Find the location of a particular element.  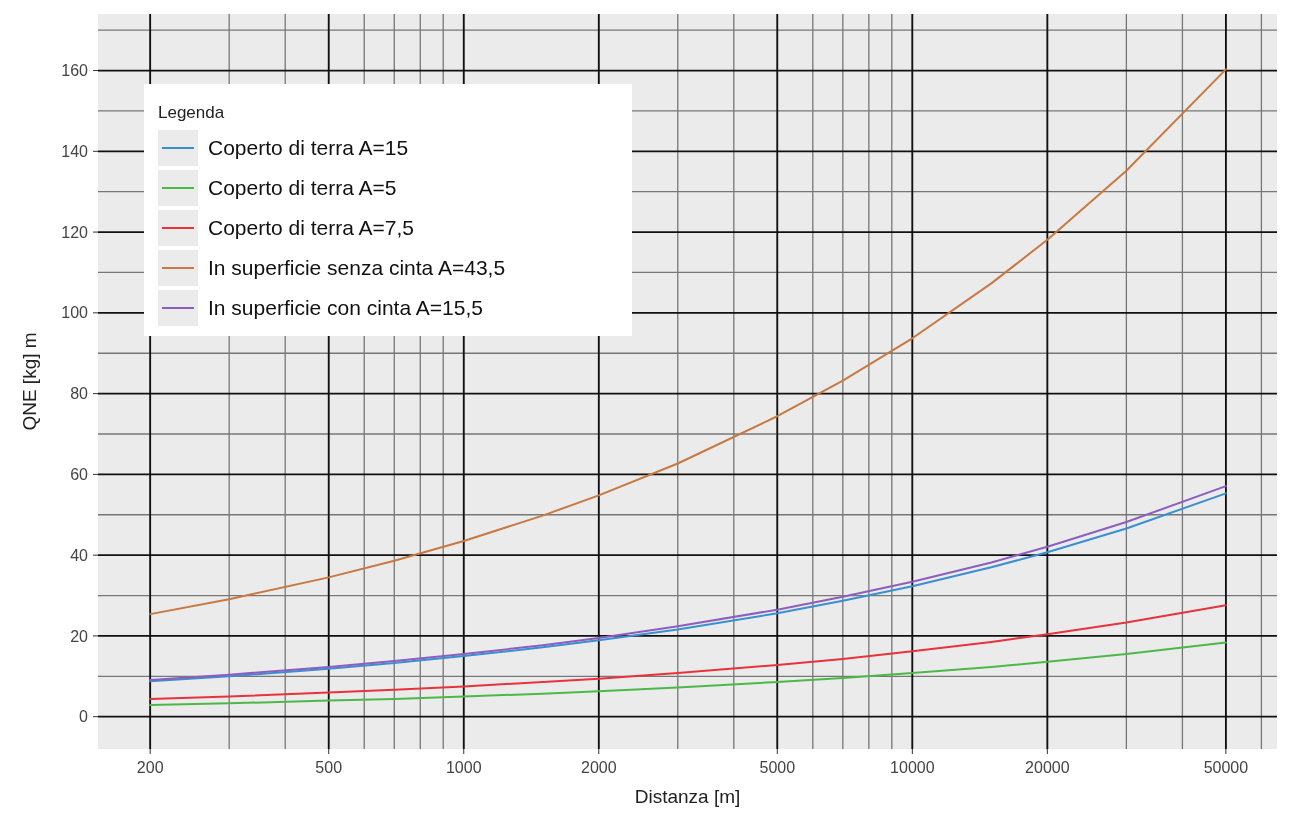

x-tick-label: 20000 is located at coordinates (1047, 767).